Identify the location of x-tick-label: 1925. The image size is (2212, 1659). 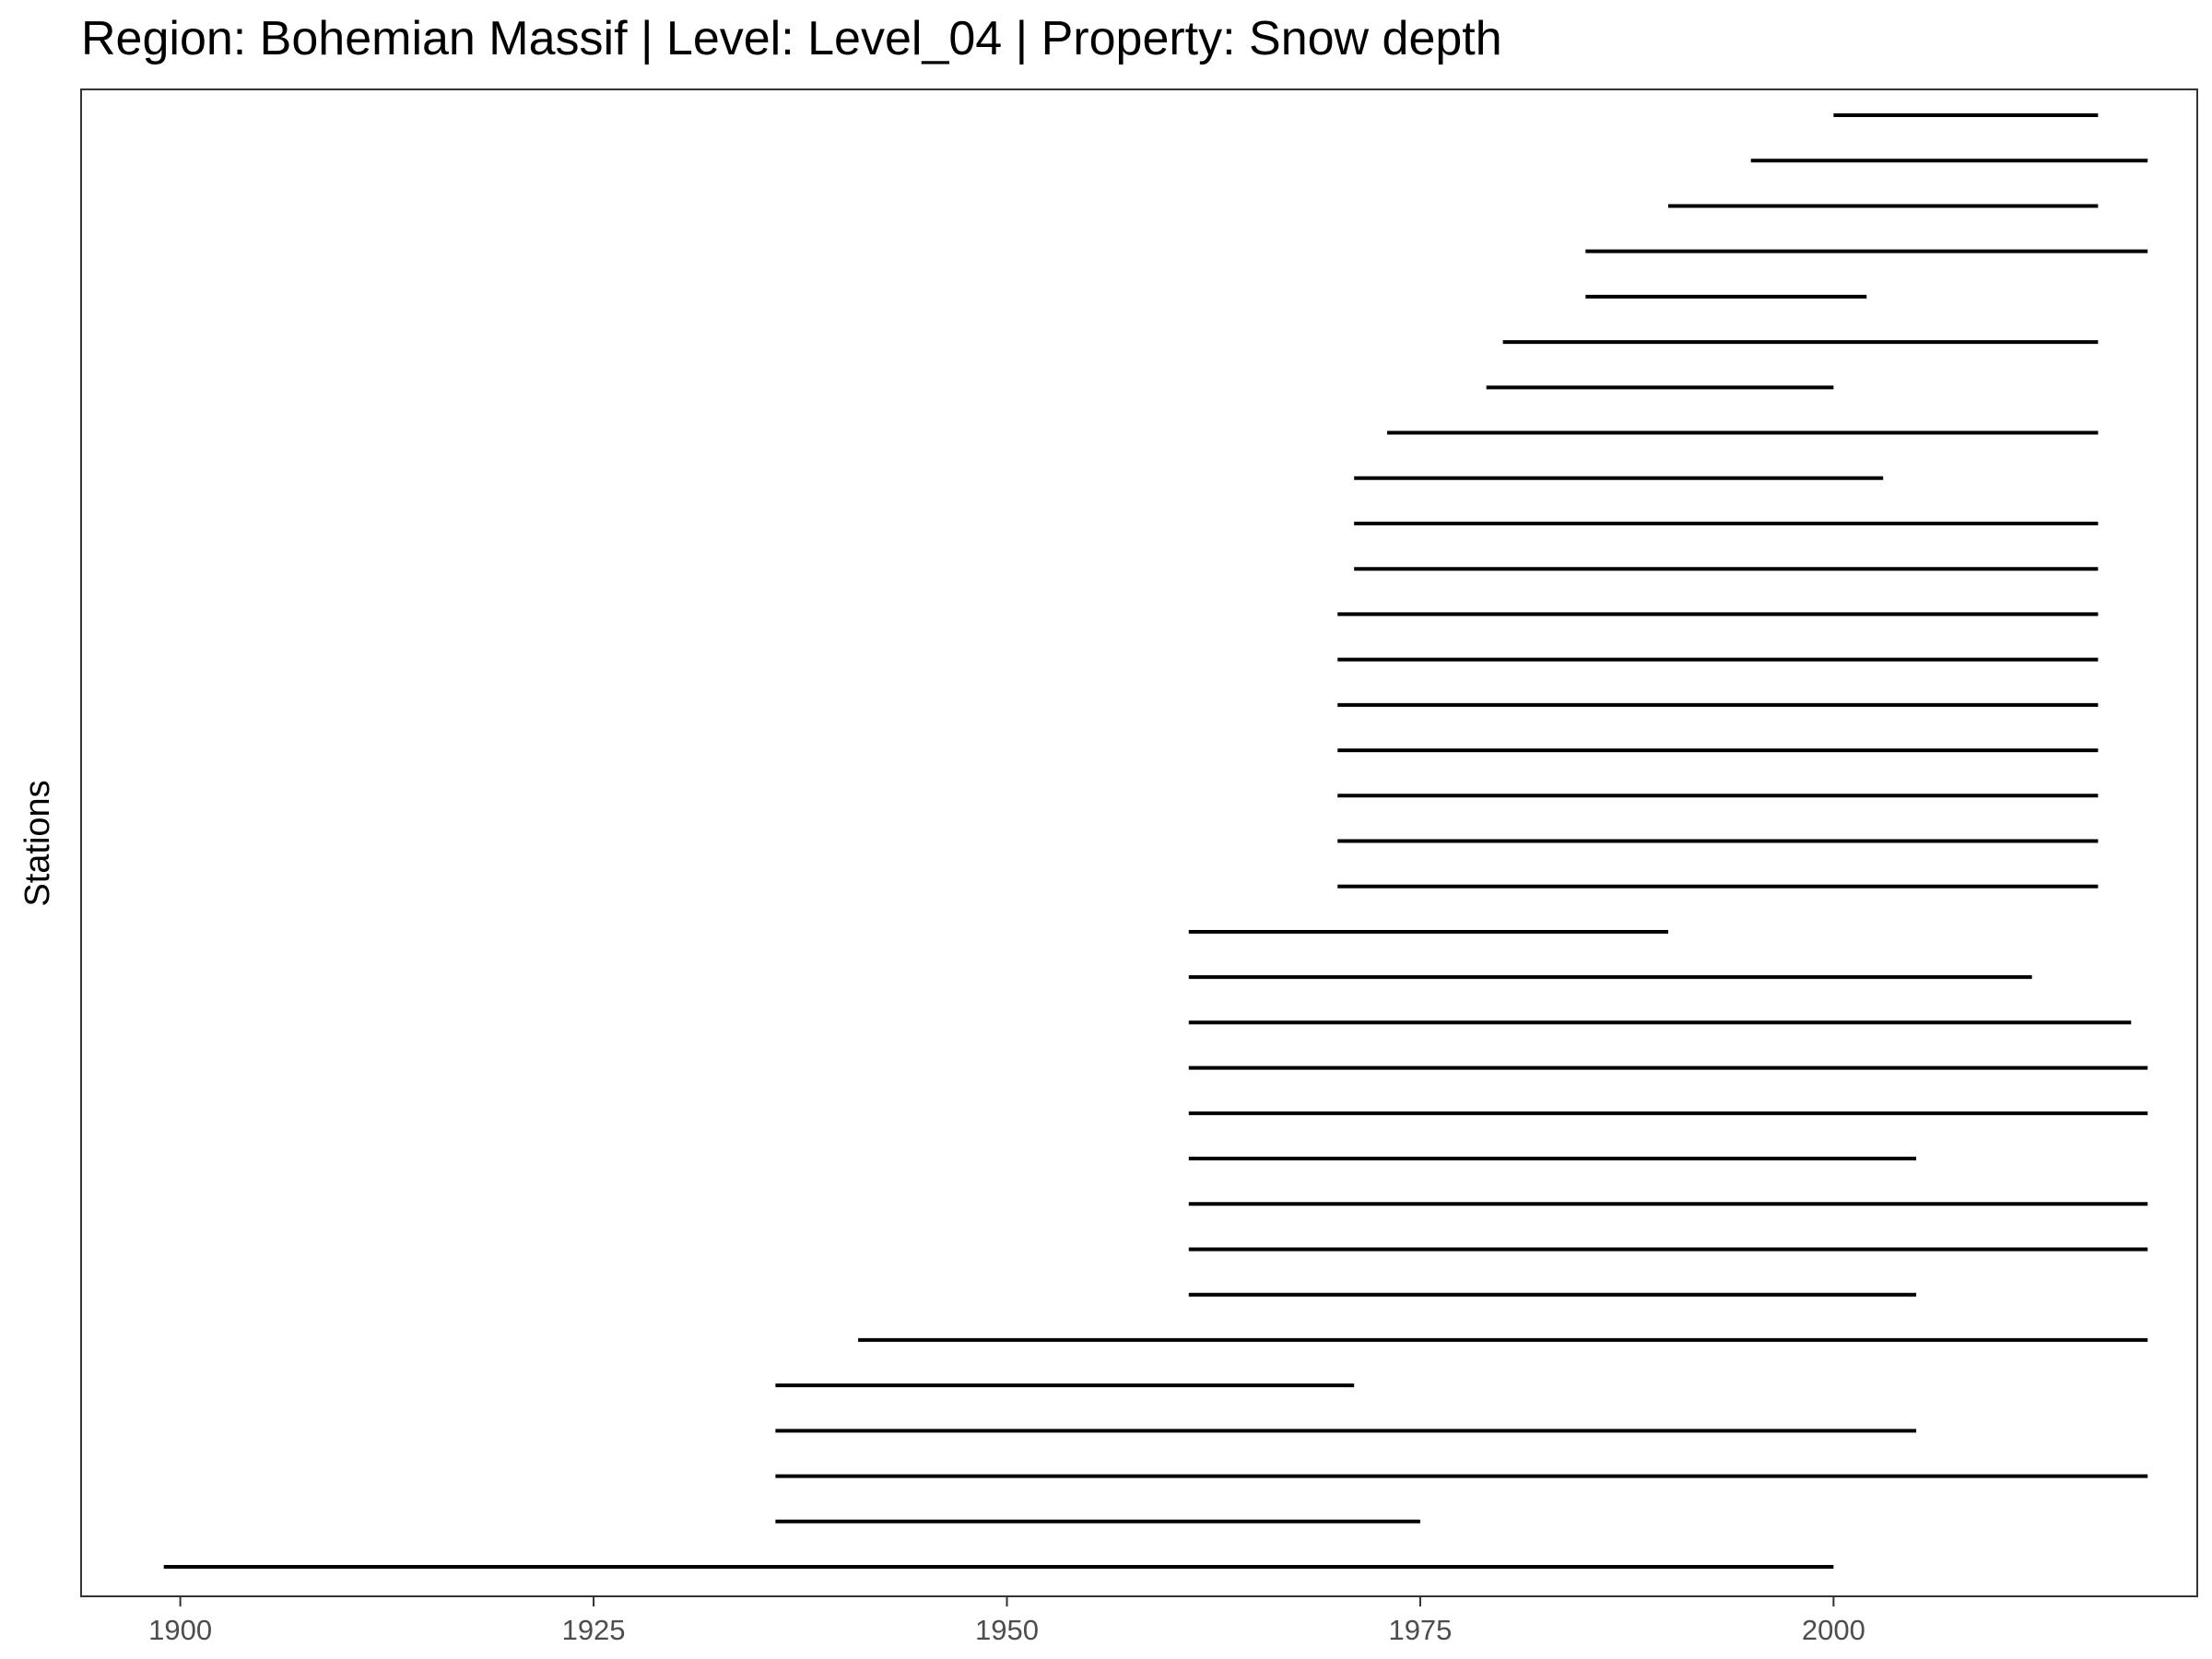
(594, 1630).